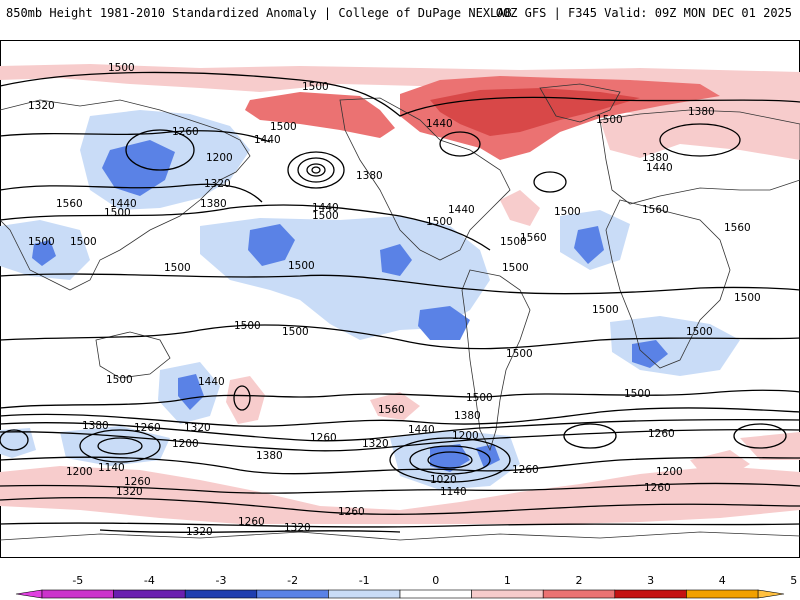 Image resolution: width=800 pixels, height=600 pixels. I want to click on colorbar-low-extend, so click(29, 594).